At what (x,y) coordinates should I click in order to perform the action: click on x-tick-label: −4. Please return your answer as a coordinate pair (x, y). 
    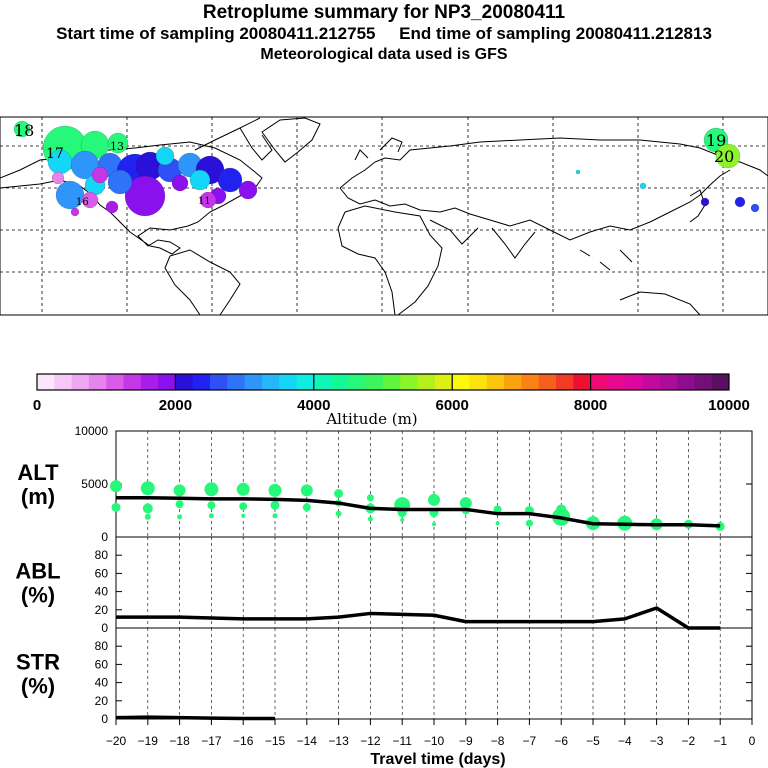
    Looking at the image, I should click on (625, 741).